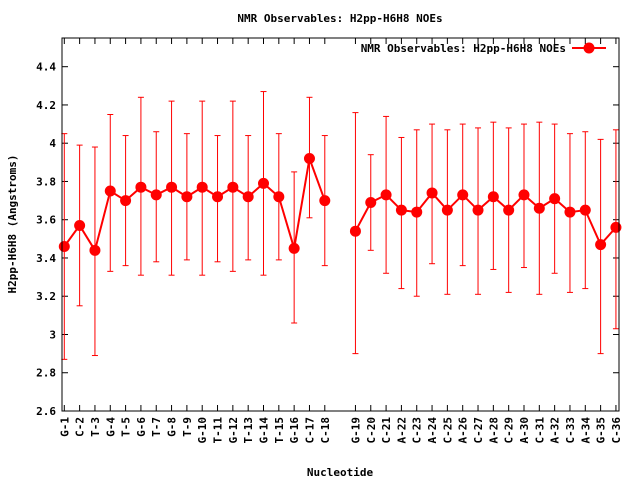 The width and height of the screenshot is (640, 480). What do you see at coordinates (233, 430) in the screenshot?
I see `x-tick-label: G-12` at bounding box center [233, 430].